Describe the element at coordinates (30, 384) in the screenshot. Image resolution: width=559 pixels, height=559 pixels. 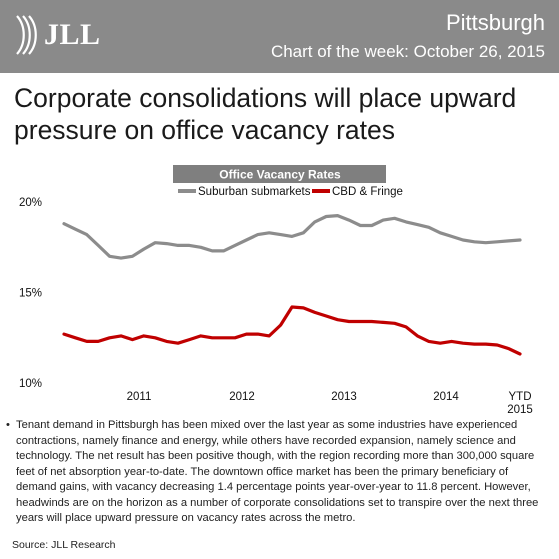
I see `y-tick-label: 10%` at that location.